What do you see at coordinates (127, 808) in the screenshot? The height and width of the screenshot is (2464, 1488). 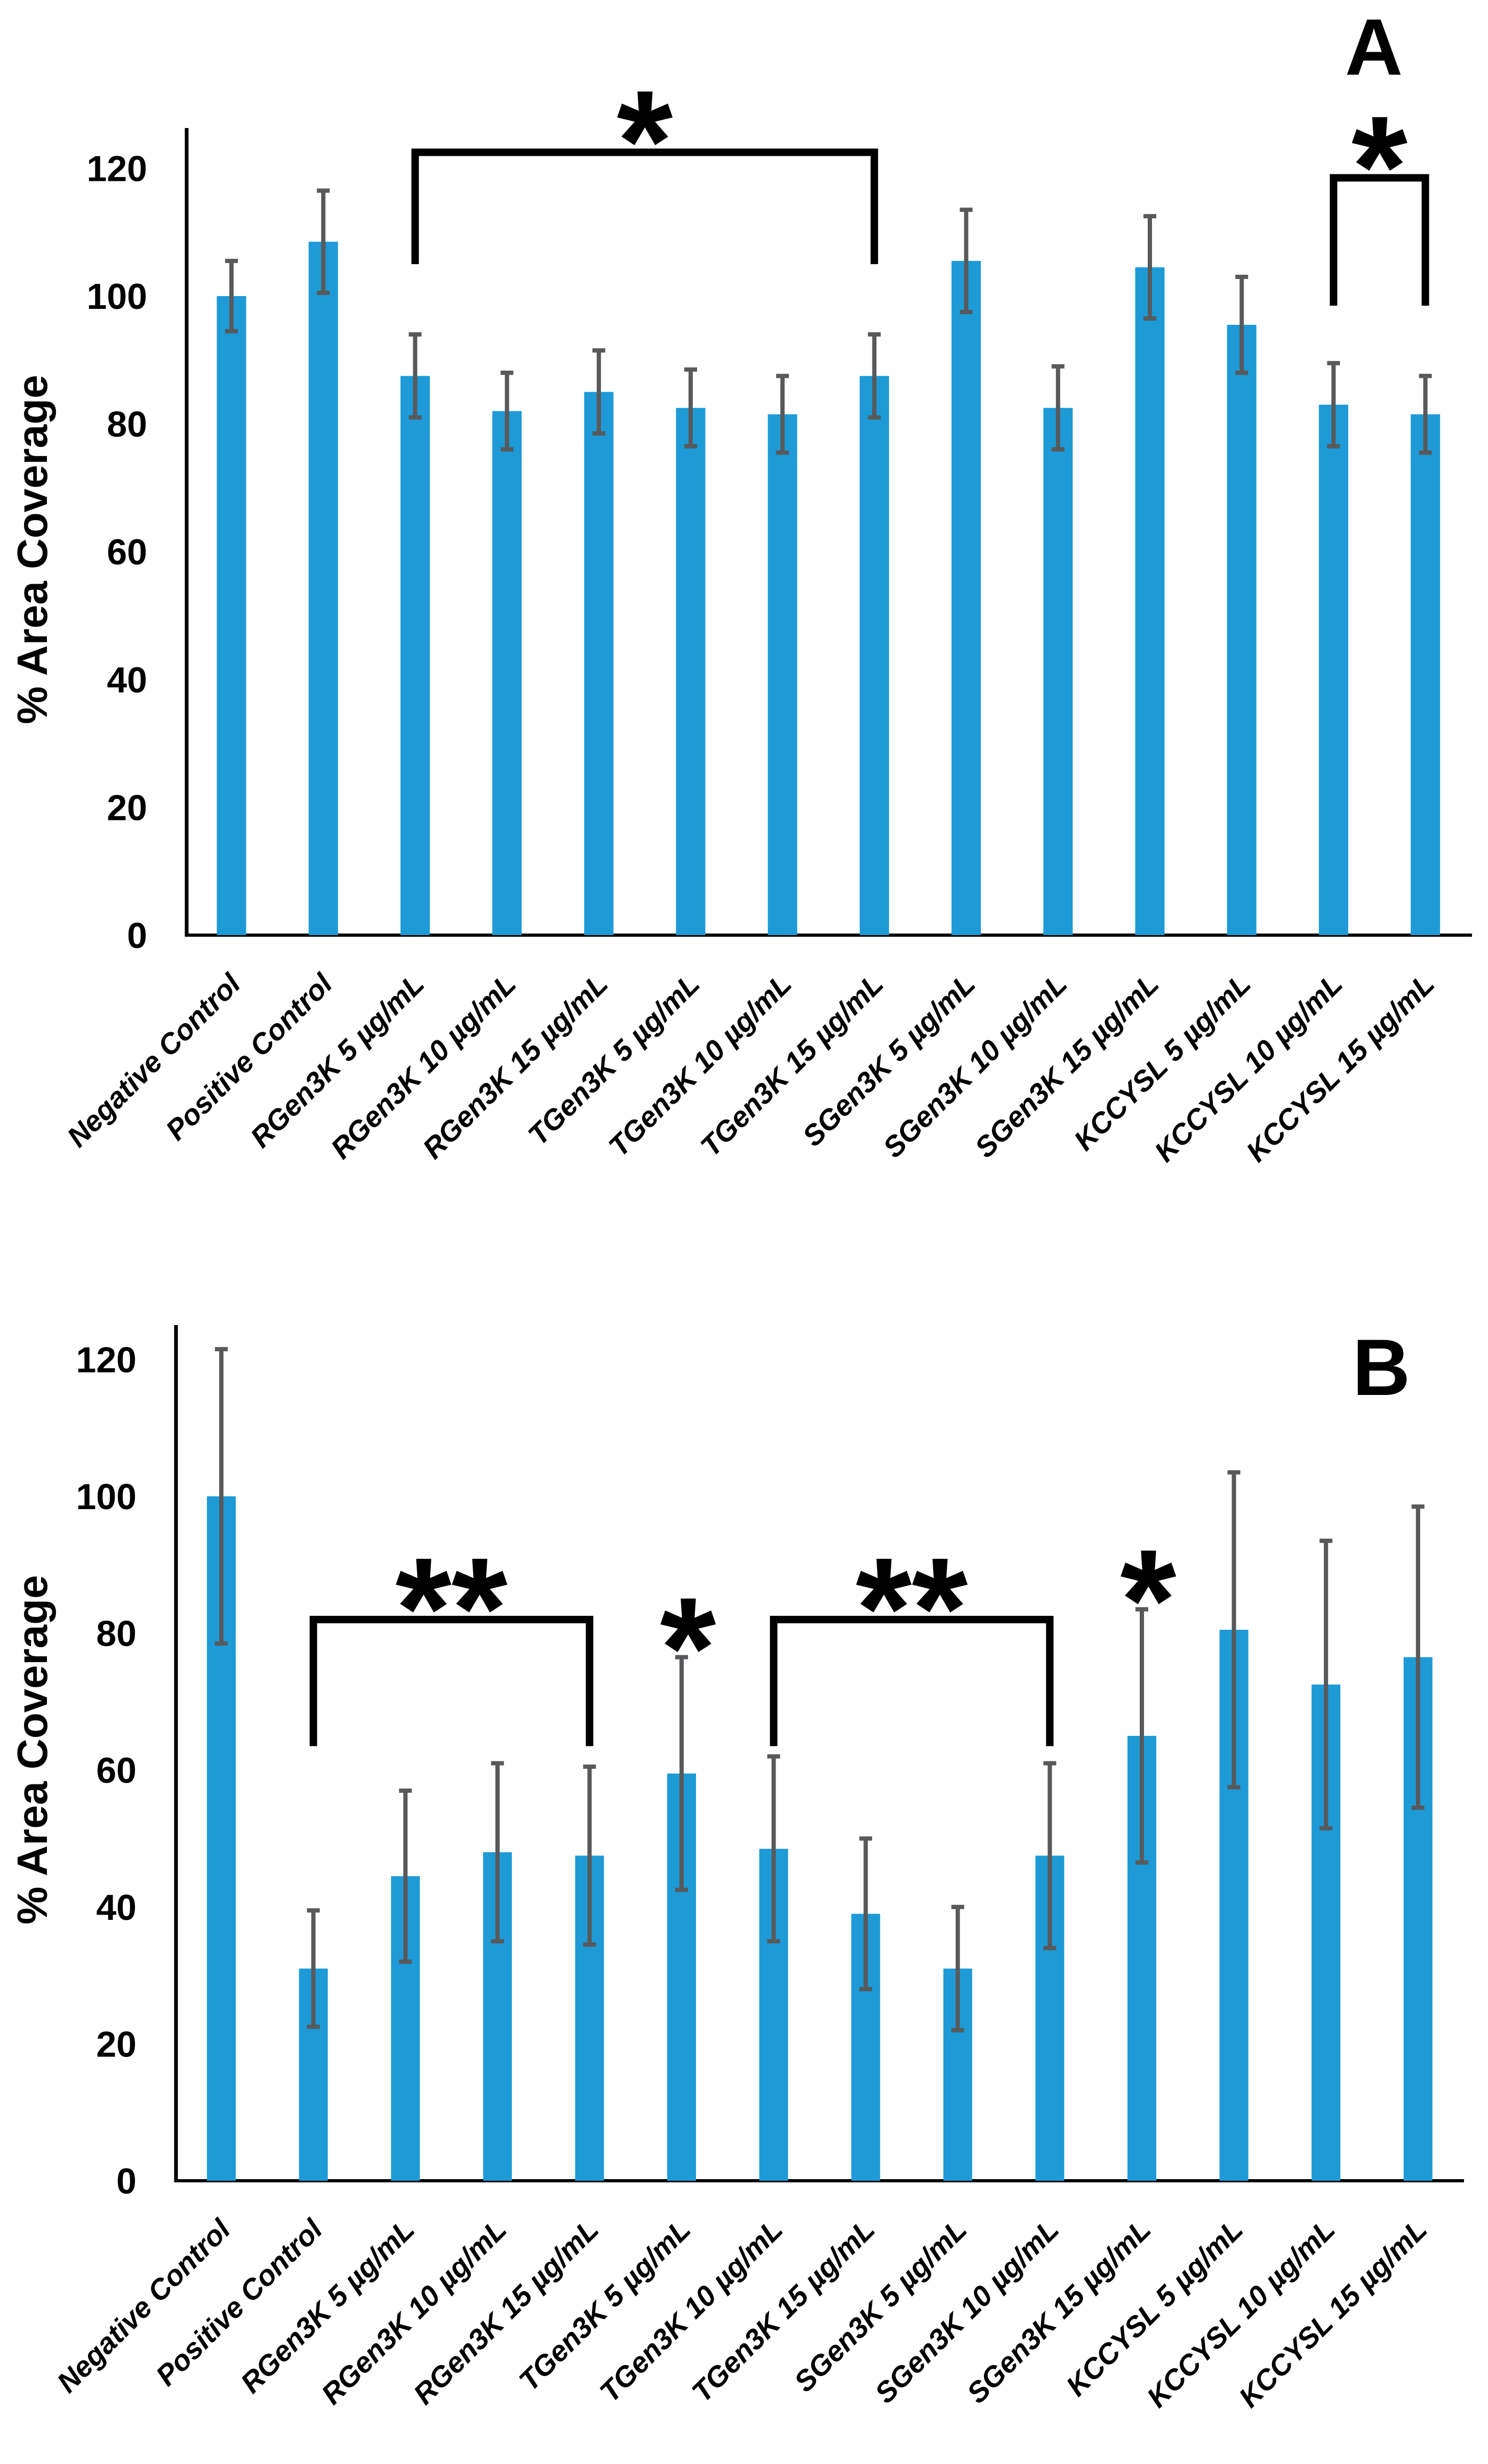 I see `y-tick-label-A-20: 20` at bounding box center [127, 808].